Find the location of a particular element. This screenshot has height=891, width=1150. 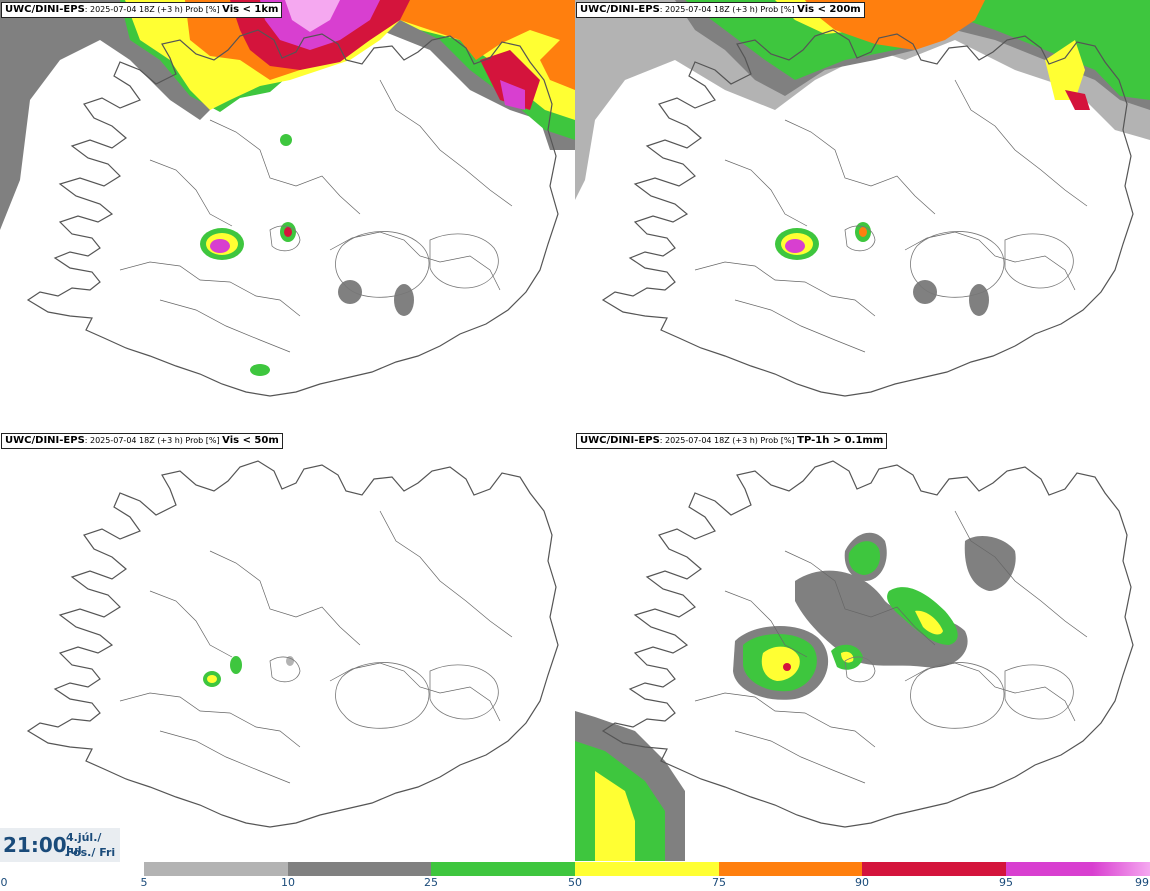

valid-time-box: 21:00 4.júl./ Jul Fös./ Fri is located at coordinates (60, 845).